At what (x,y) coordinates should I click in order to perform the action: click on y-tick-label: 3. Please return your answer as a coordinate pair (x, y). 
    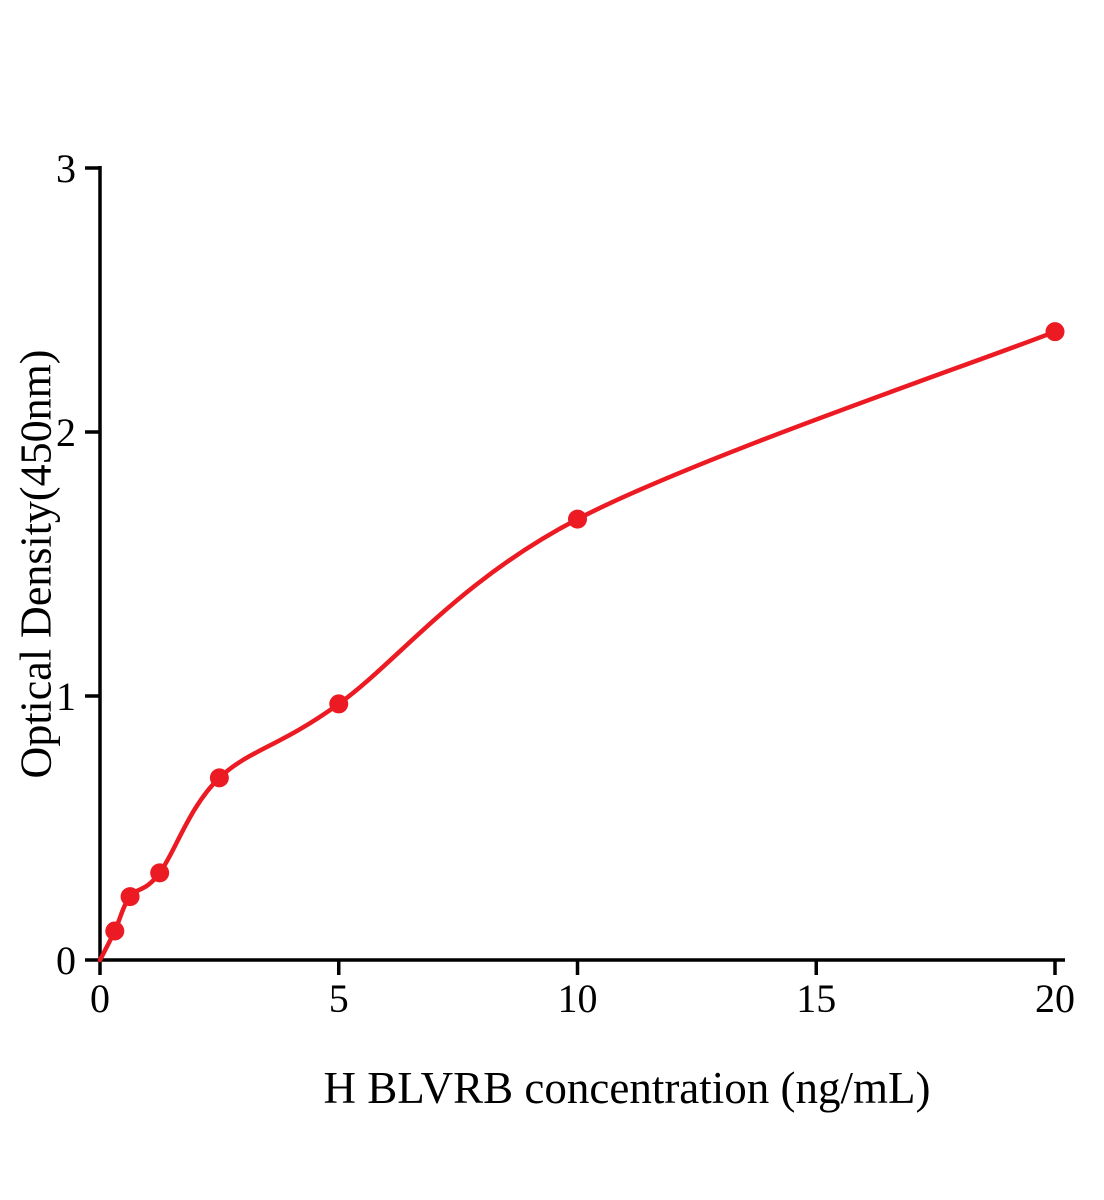
    Looking at the image, I should click on (66, 168).